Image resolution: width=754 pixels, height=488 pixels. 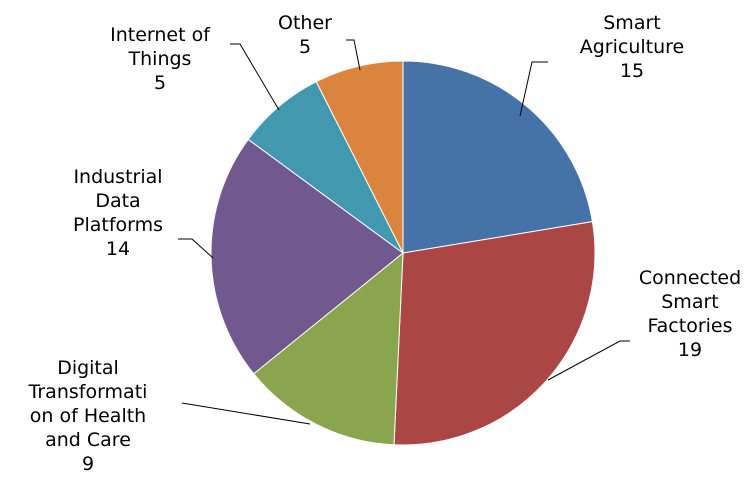 I want to click on slice-label-line: Factories, so click(x=689, y=326).